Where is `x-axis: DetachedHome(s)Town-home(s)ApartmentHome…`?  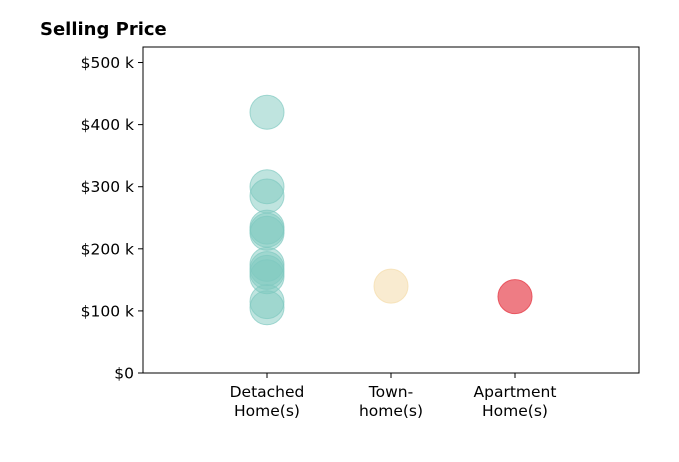 x-axis: DetachedHome(s)Town-home(s)ApartmentHome… is located at coordinates (393, 396).